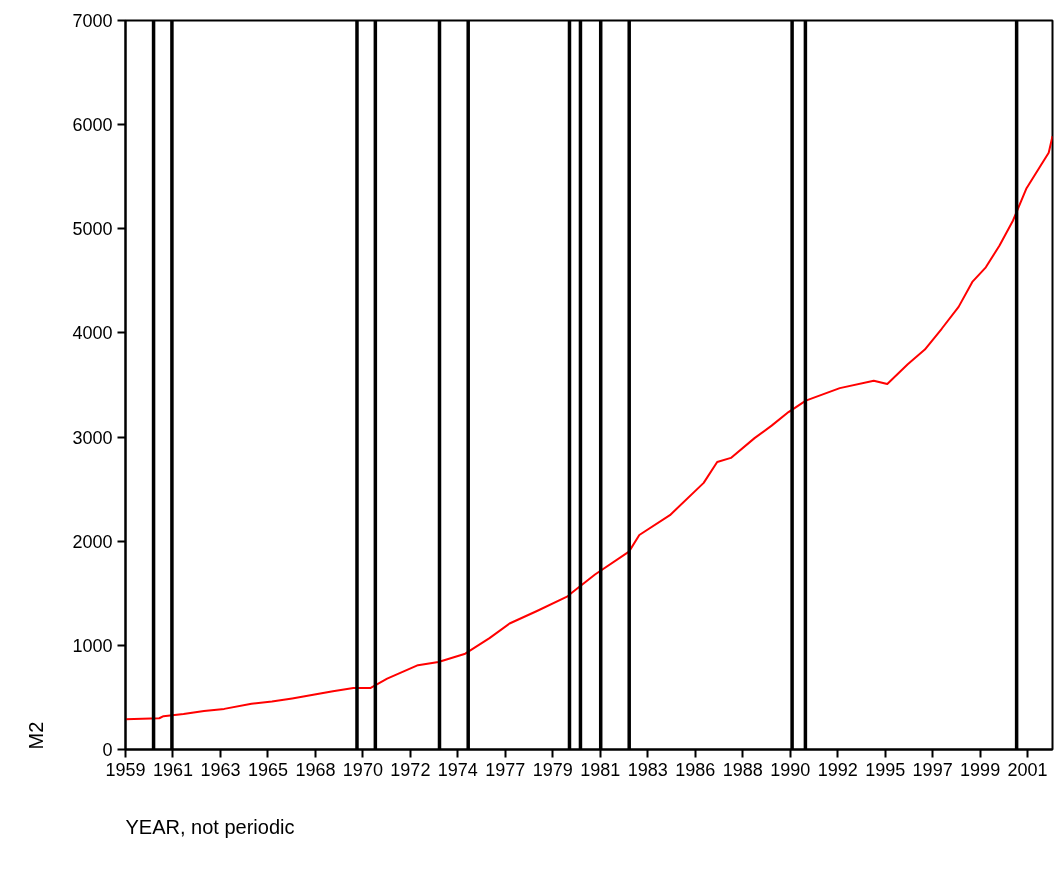 This screenshot has width=1060, height=872. Describe the element at coordinates (92, 21) in the screenshot. I see `y-tick-label: 7000` at that location.